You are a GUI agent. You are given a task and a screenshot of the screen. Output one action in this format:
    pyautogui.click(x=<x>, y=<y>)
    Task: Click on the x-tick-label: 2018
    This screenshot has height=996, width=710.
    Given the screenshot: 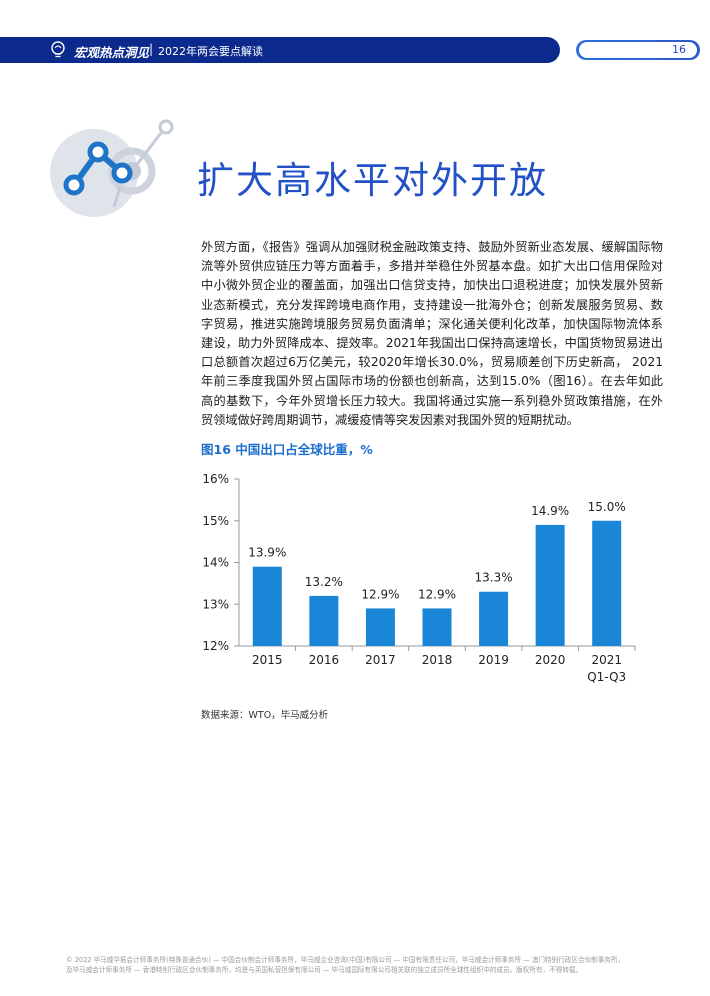 What is the action you would take?
    pyautogui.click(x=437, y=660)
    